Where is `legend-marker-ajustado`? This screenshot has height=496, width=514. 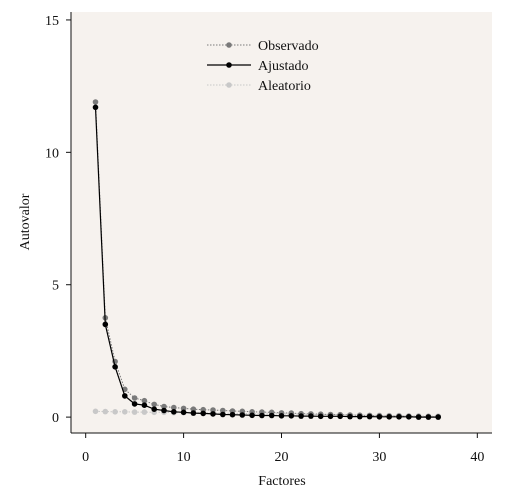 legend-marker-ajustado is located at coordinates (229, 65).